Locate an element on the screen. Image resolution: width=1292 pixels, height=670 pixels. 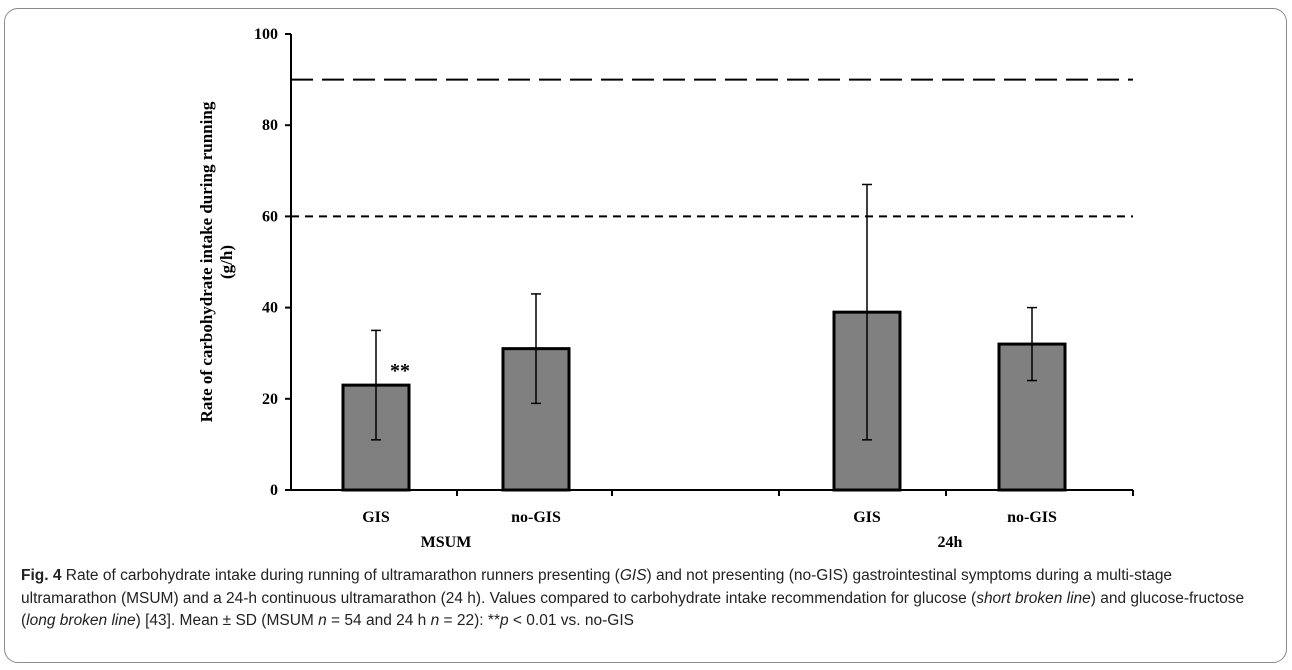
y-tick-label: 80 is located at coordinates (270, 125).